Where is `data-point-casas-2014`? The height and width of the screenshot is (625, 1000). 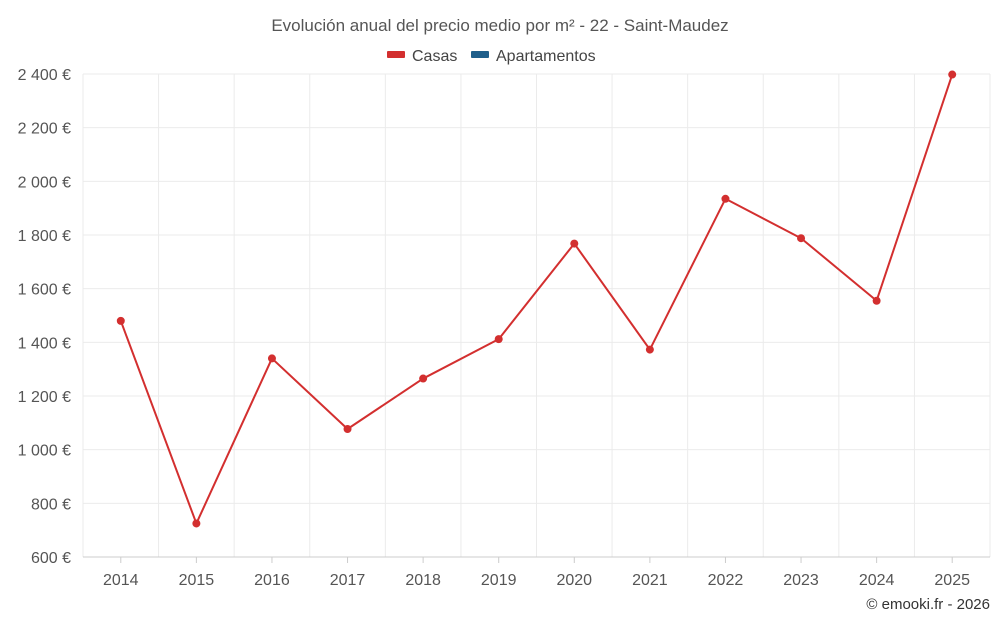 data-point-casas-2014 is located at coordinates (120, 320).